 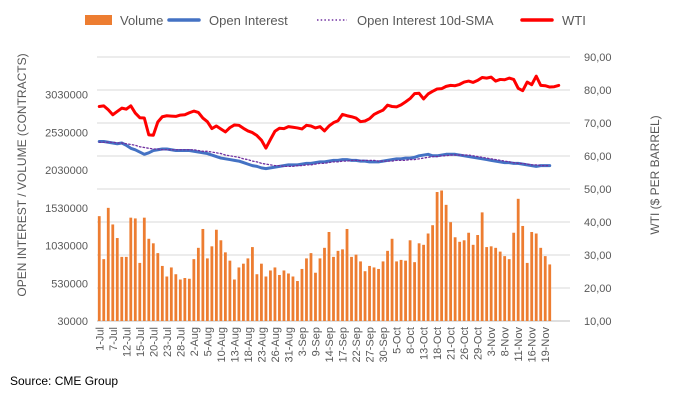 I want to click on x-tick-label: 14-Sep, so click(x=330, y=344).